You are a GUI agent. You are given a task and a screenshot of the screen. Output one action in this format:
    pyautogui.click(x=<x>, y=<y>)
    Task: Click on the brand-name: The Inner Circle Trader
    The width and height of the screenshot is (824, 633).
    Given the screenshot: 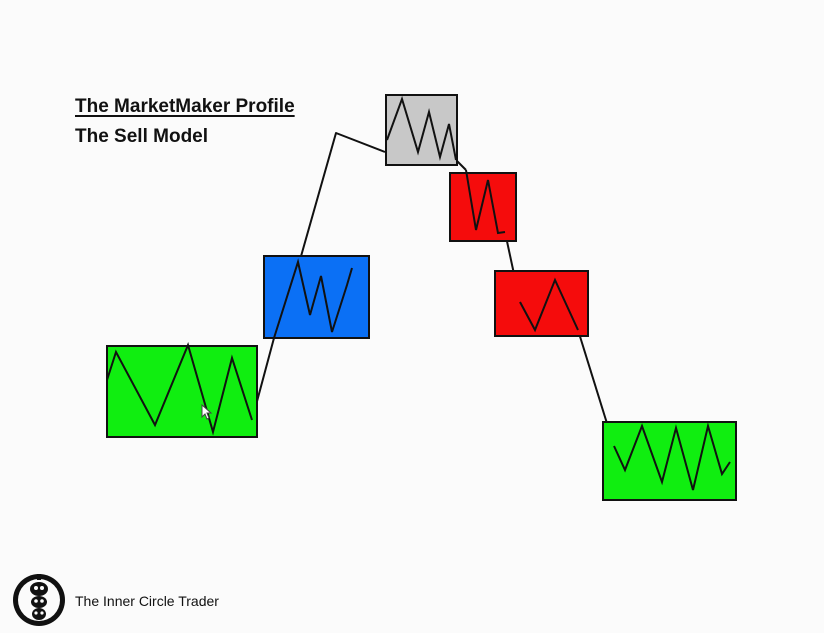 What is the action you would take?
    pyautogui.click(x=147, y=601)
    